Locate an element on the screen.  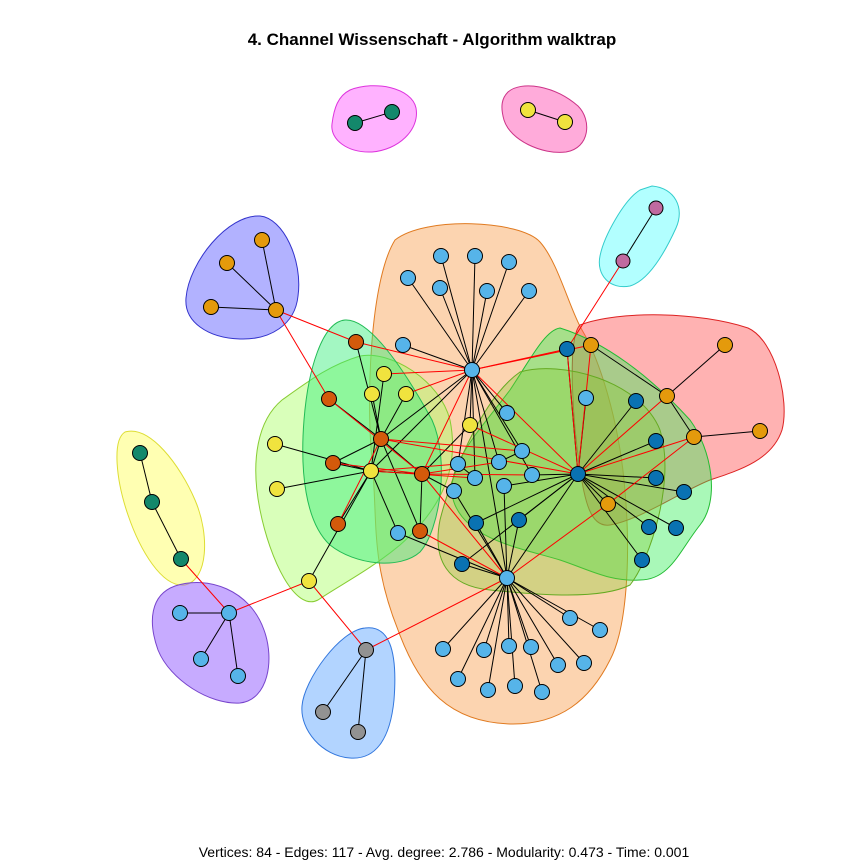
community-hull-lightgreen is located at coordinates (354, 478).